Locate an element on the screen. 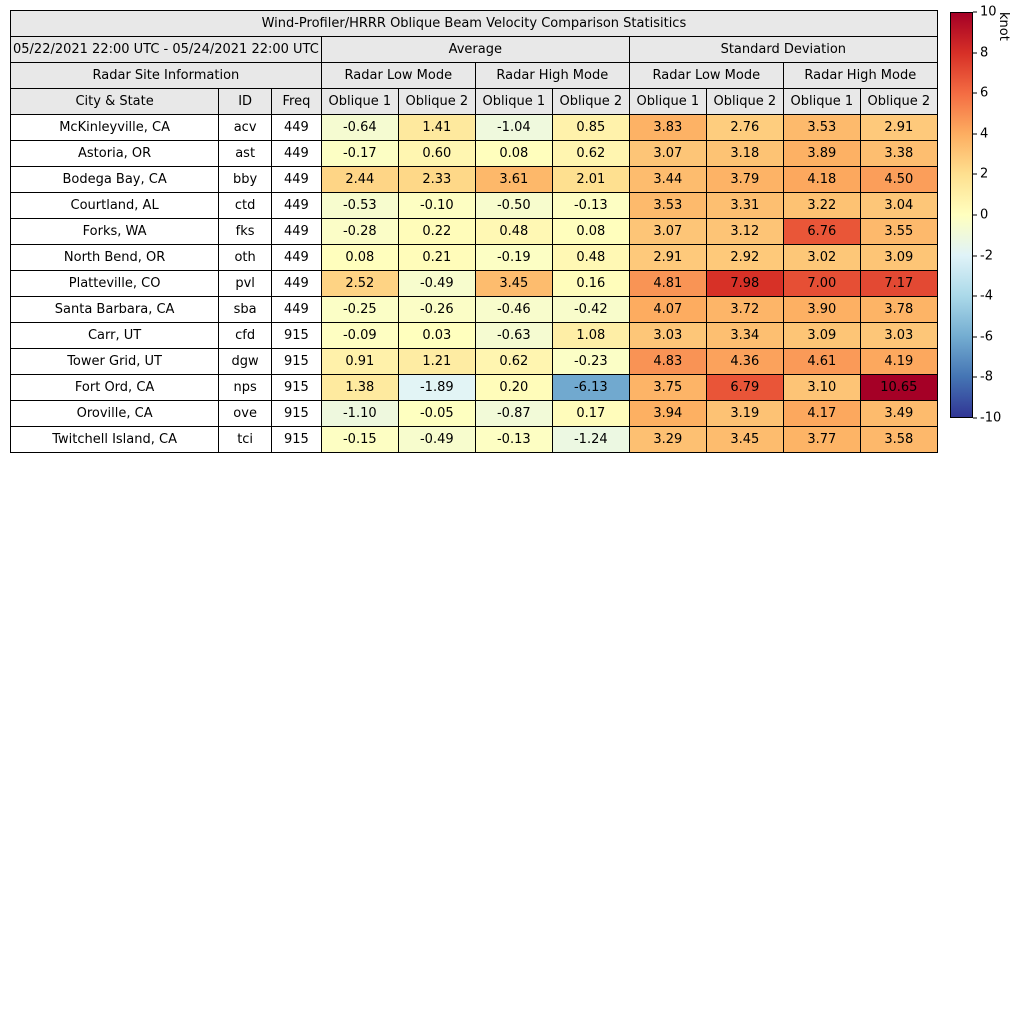 The width and height of the screenshot is (1024, 1024). value-cell: -0.13 is located at coordinates (590, 205).